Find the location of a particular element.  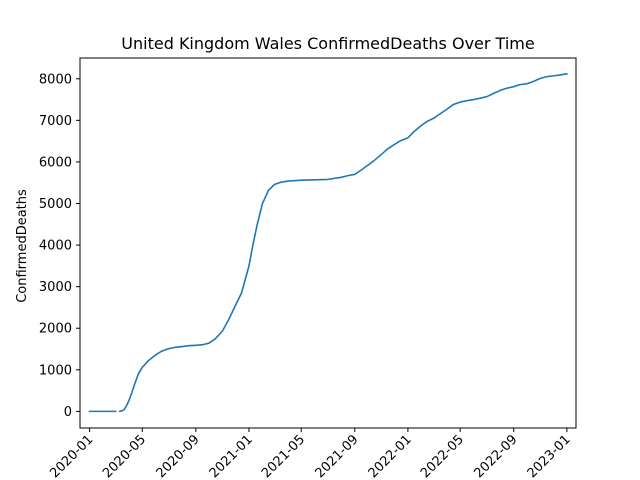

x-tick-label: 2022-09 is located at coordinates (496, 456).